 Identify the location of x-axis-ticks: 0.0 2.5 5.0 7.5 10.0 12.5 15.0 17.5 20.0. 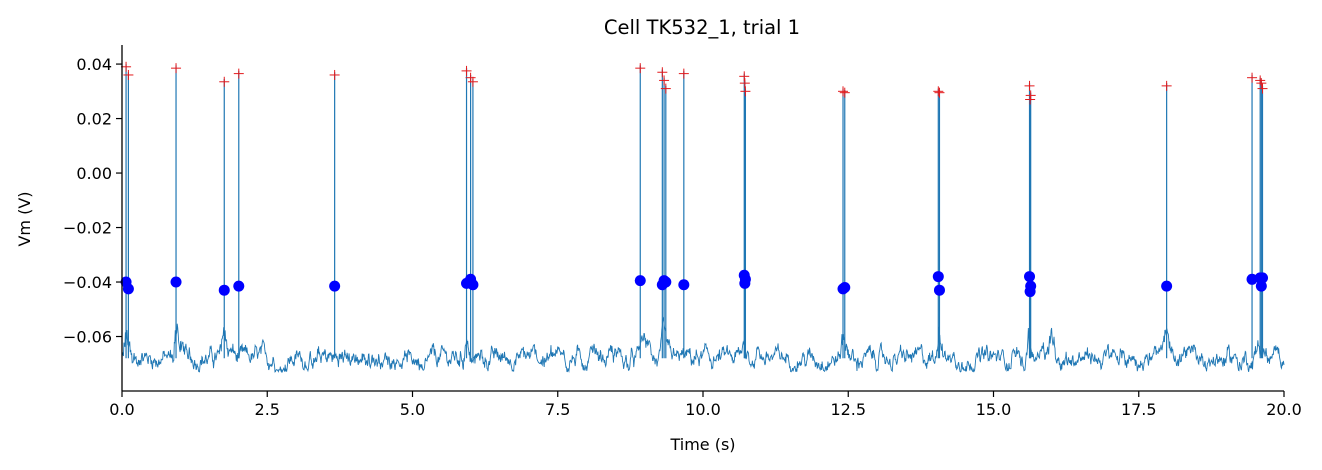
(705, 405).